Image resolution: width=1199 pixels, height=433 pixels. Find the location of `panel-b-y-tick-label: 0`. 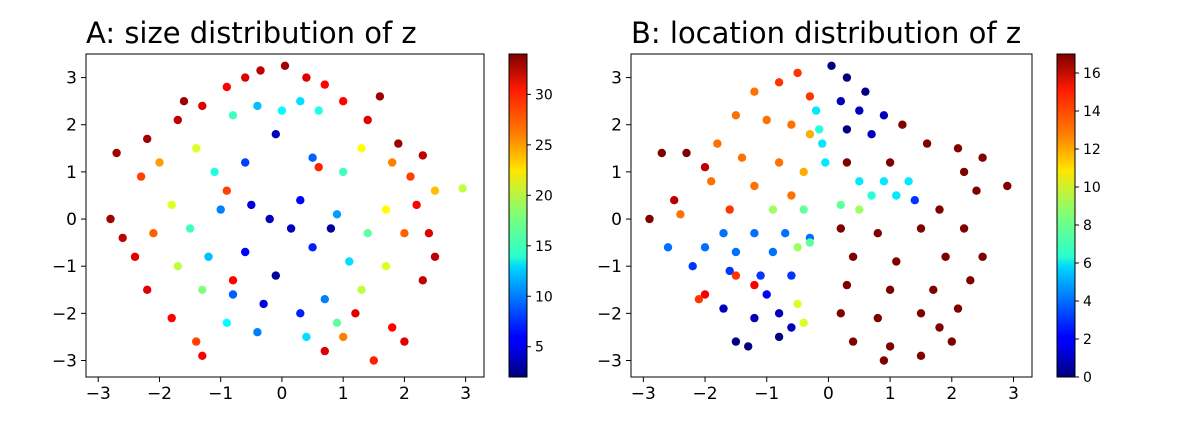

panel-b-y-tick-label: 0 is located at coordinates (616, 220).